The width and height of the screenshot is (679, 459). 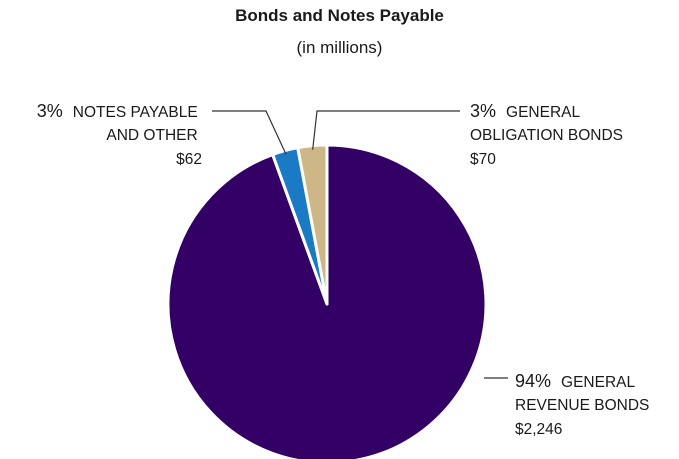 I want to click on label-general-obligation-line1: 3% GENERAL, so click(x=525, y=111).